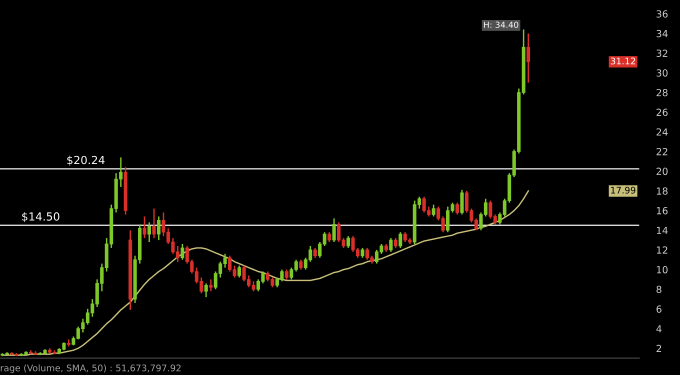 Image resolution: width=680 pixels, height=375 pixels. I want to click on y-tick-label: 20, so click(662, 172).